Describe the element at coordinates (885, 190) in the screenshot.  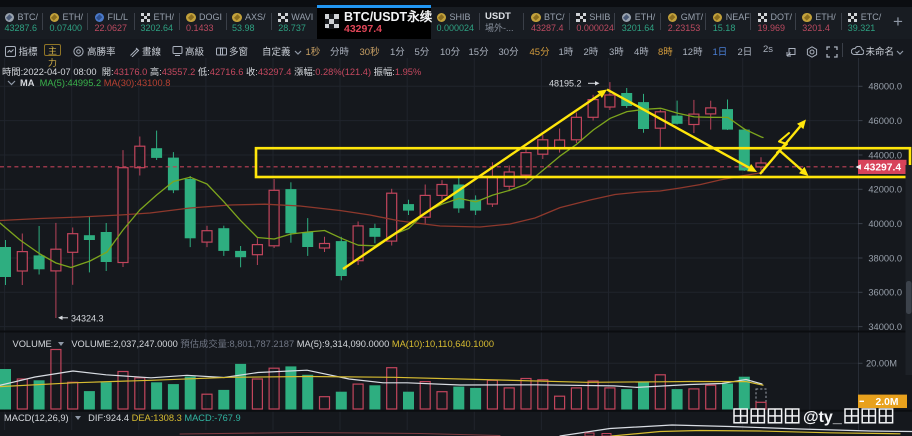
I see `svg-text: 42000.0` at that location.